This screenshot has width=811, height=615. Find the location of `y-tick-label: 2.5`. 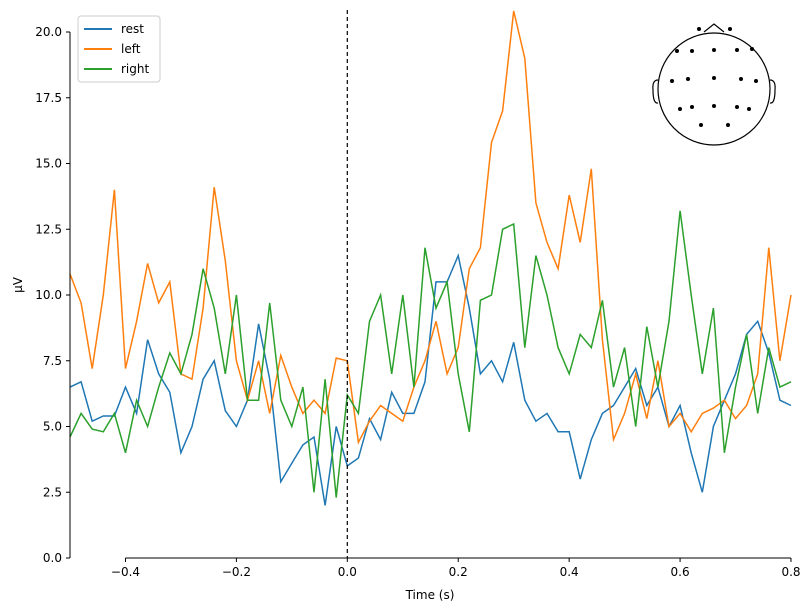

y-tick-label: 2.5 is located at coordinates (52, 492).